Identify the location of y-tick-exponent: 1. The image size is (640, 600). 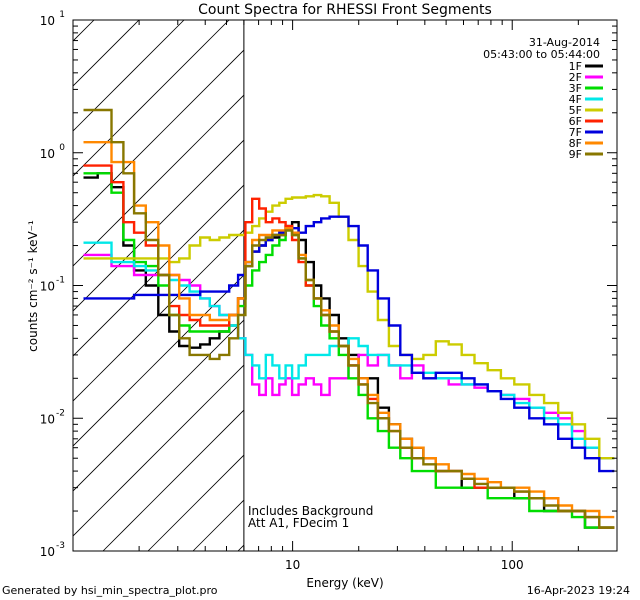
(62, 15).